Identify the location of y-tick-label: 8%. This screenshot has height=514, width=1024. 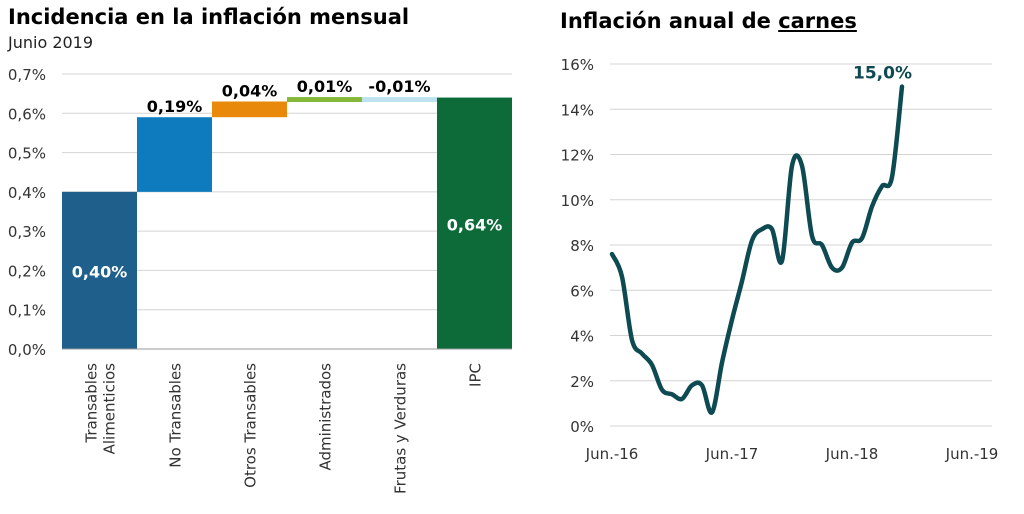
(582, 246).